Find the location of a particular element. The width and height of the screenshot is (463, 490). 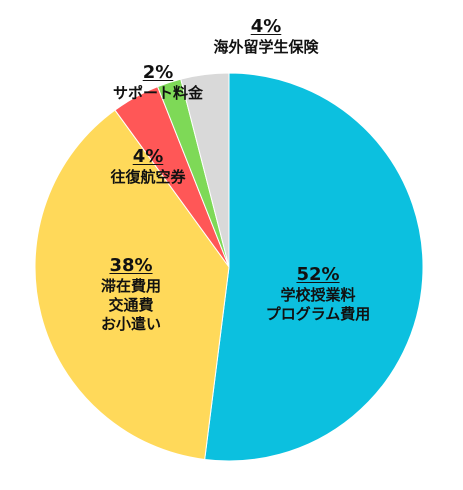

airfare-percent: 4% is located at coordinates (148, 156).